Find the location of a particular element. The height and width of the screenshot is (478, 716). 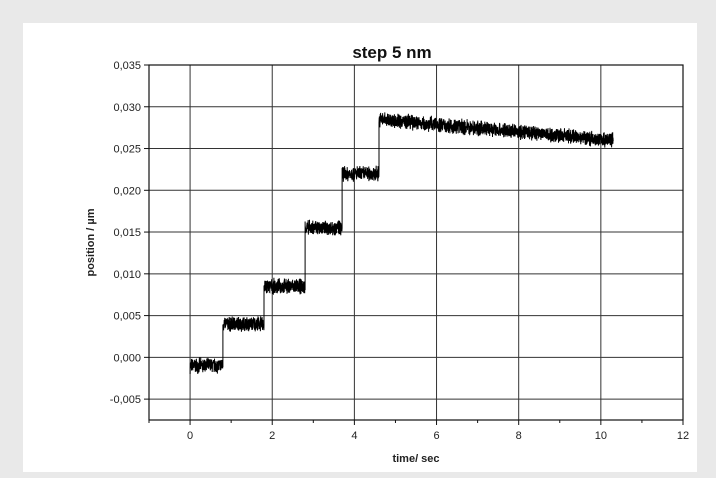

x-tick-label: 12 is located at coordinates (683, 436).